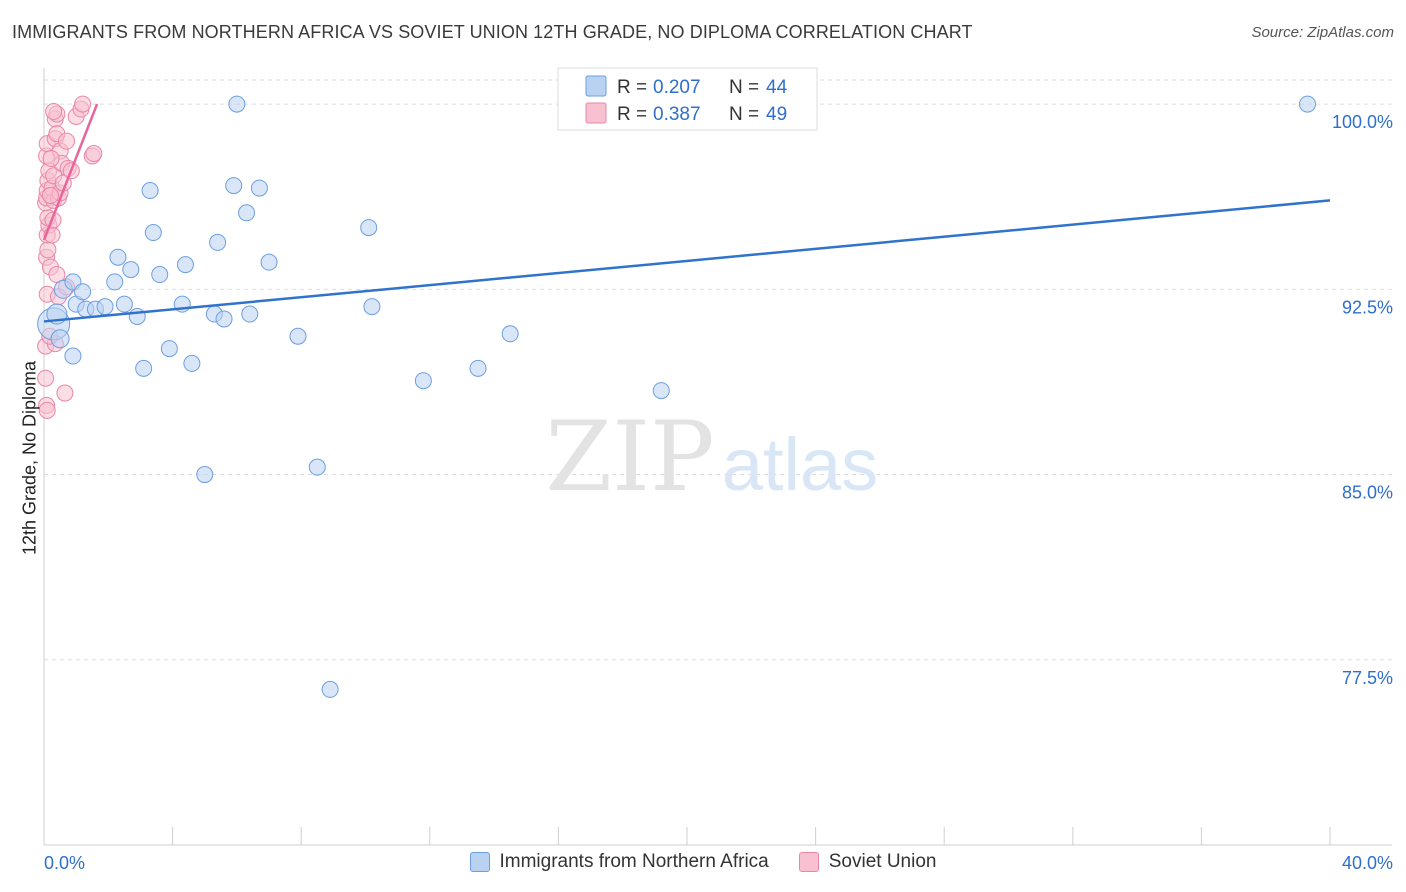  Describe the element at coordinates (596, 86) in the screenshot. I see `legend-swatch-blue` at that location.